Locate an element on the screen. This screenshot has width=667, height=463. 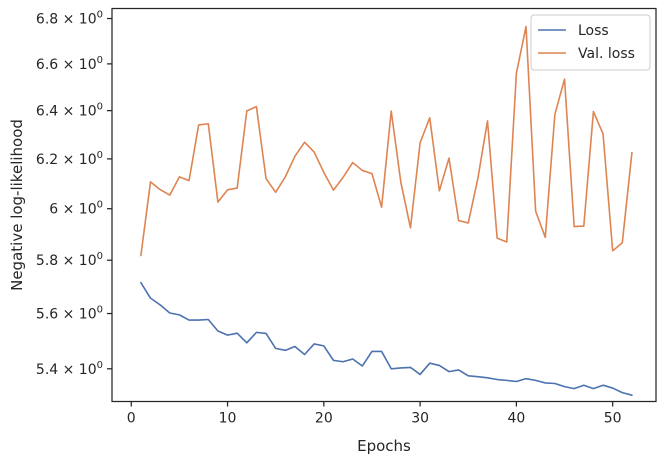
x-axis-title: Epochs is located at coordinates (384, 446).